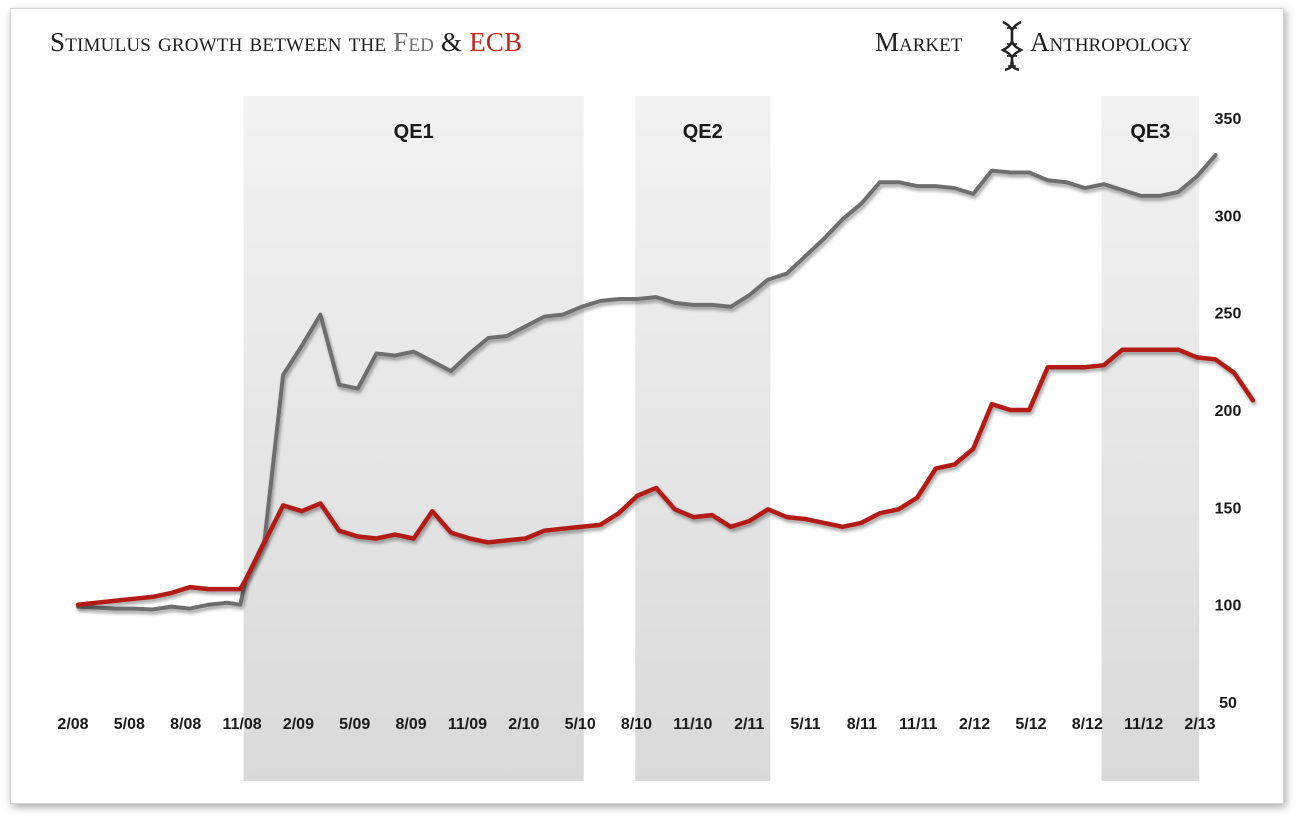  I want to click on x-tick-label: 2/13, so click(1199, 724).